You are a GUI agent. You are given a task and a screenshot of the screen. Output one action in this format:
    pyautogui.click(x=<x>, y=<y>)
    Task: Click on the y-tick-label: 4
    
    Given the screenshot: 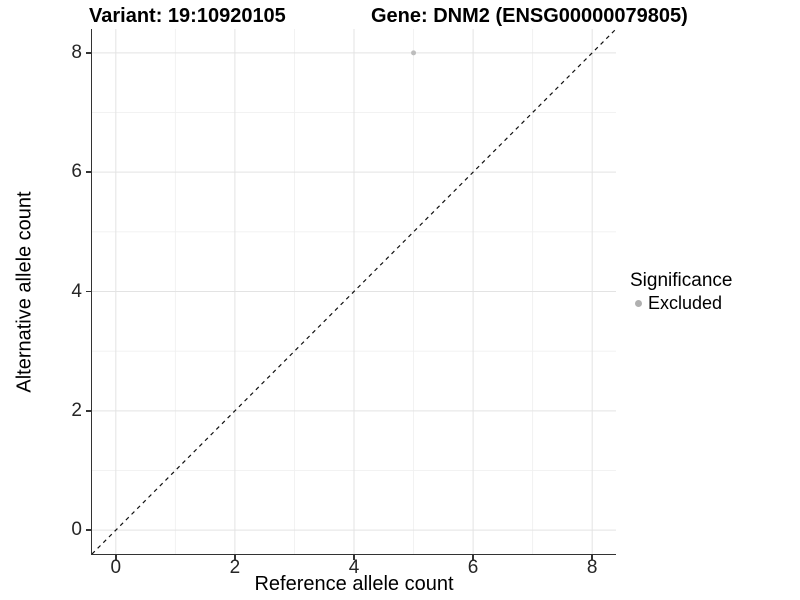 What is the action you would take?
    pyautogui.click(x=76, y=291)
    